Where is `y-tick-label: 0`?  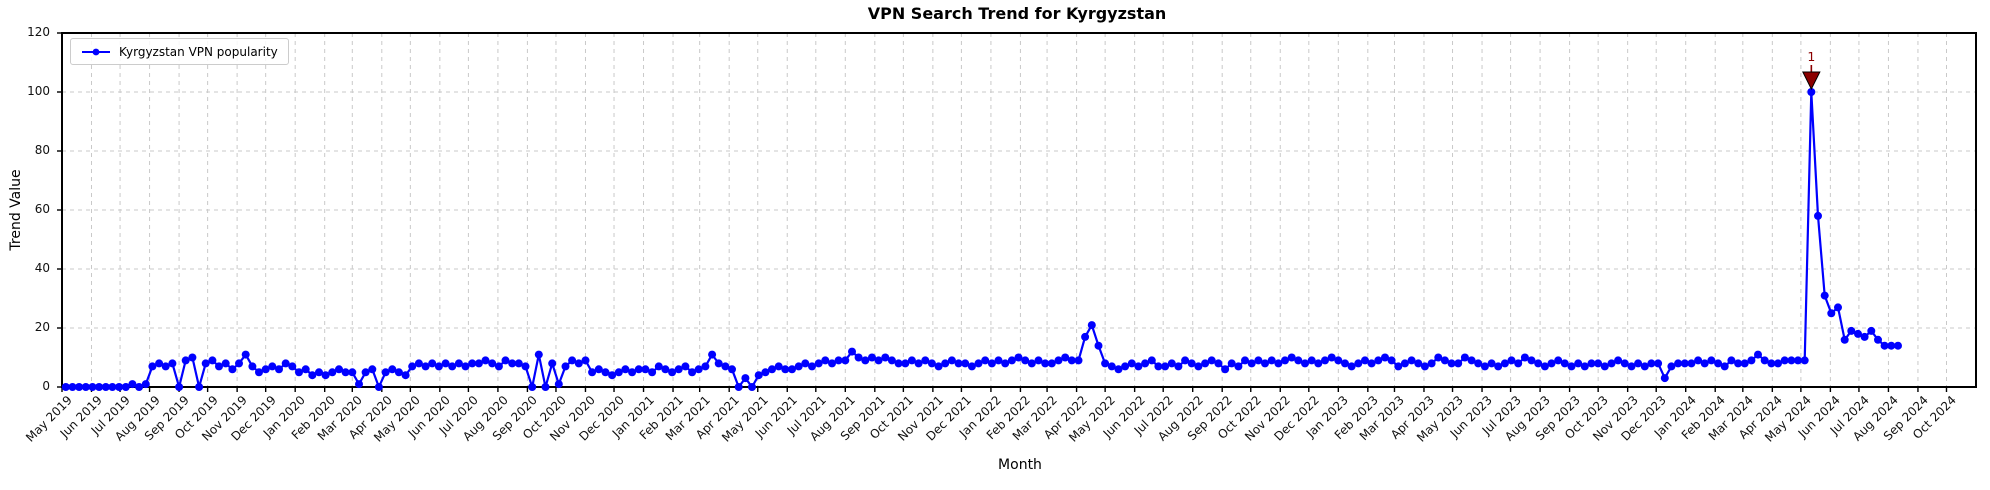
y-tick-label: 0 is located at coordinates (46, 386).